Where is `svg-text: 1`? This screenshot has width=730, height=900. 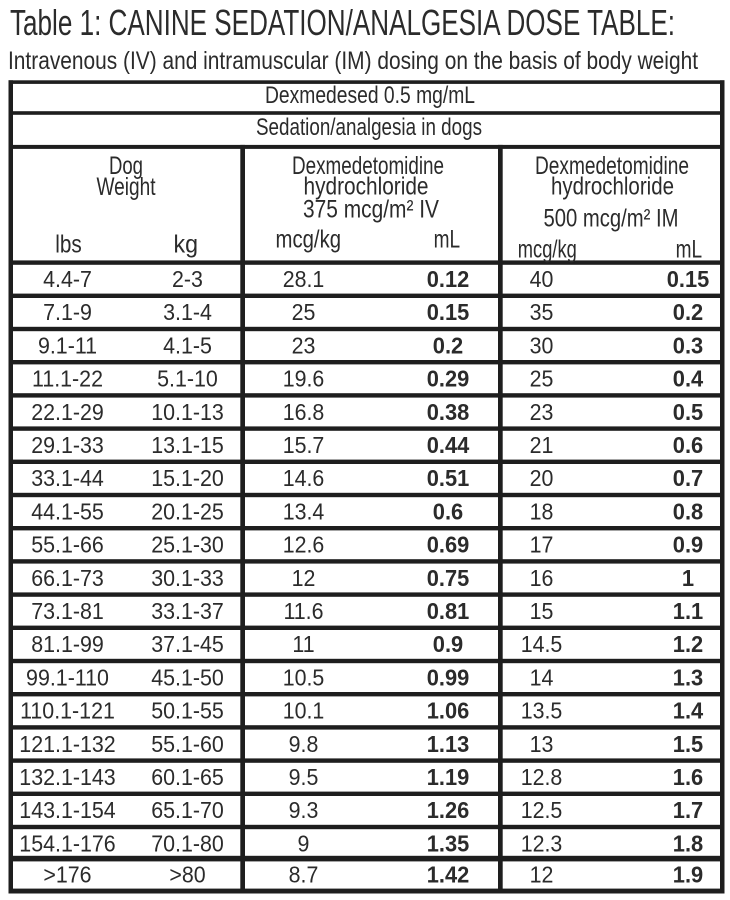
svg-text: 1 is located at coordinates (688, 578).